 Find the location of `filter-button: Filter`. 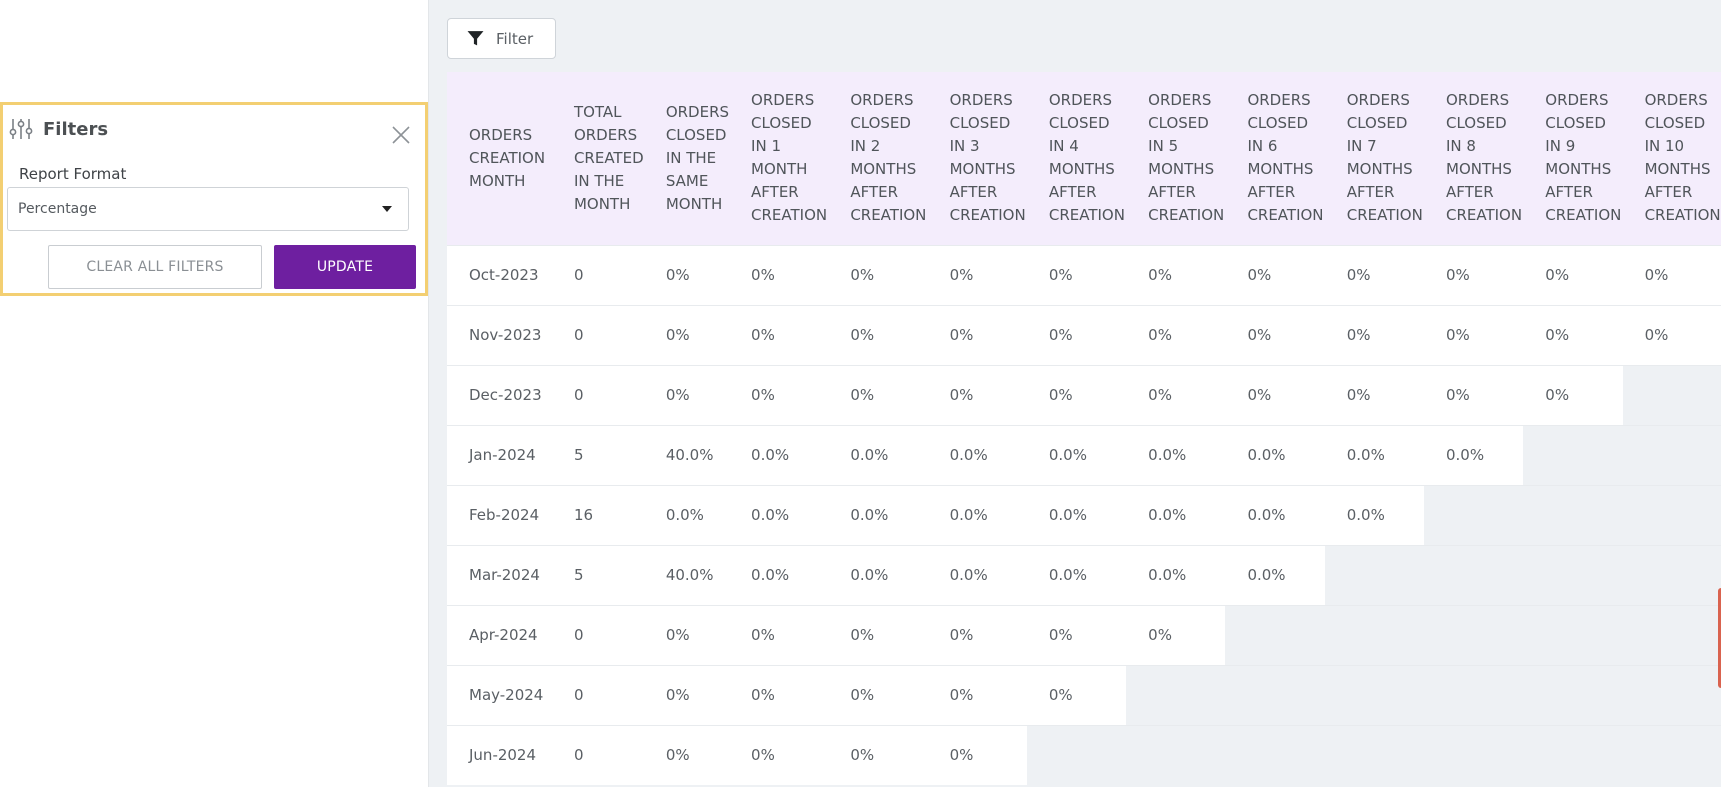

filter-button: Filter is located at coordinates (501, 38).